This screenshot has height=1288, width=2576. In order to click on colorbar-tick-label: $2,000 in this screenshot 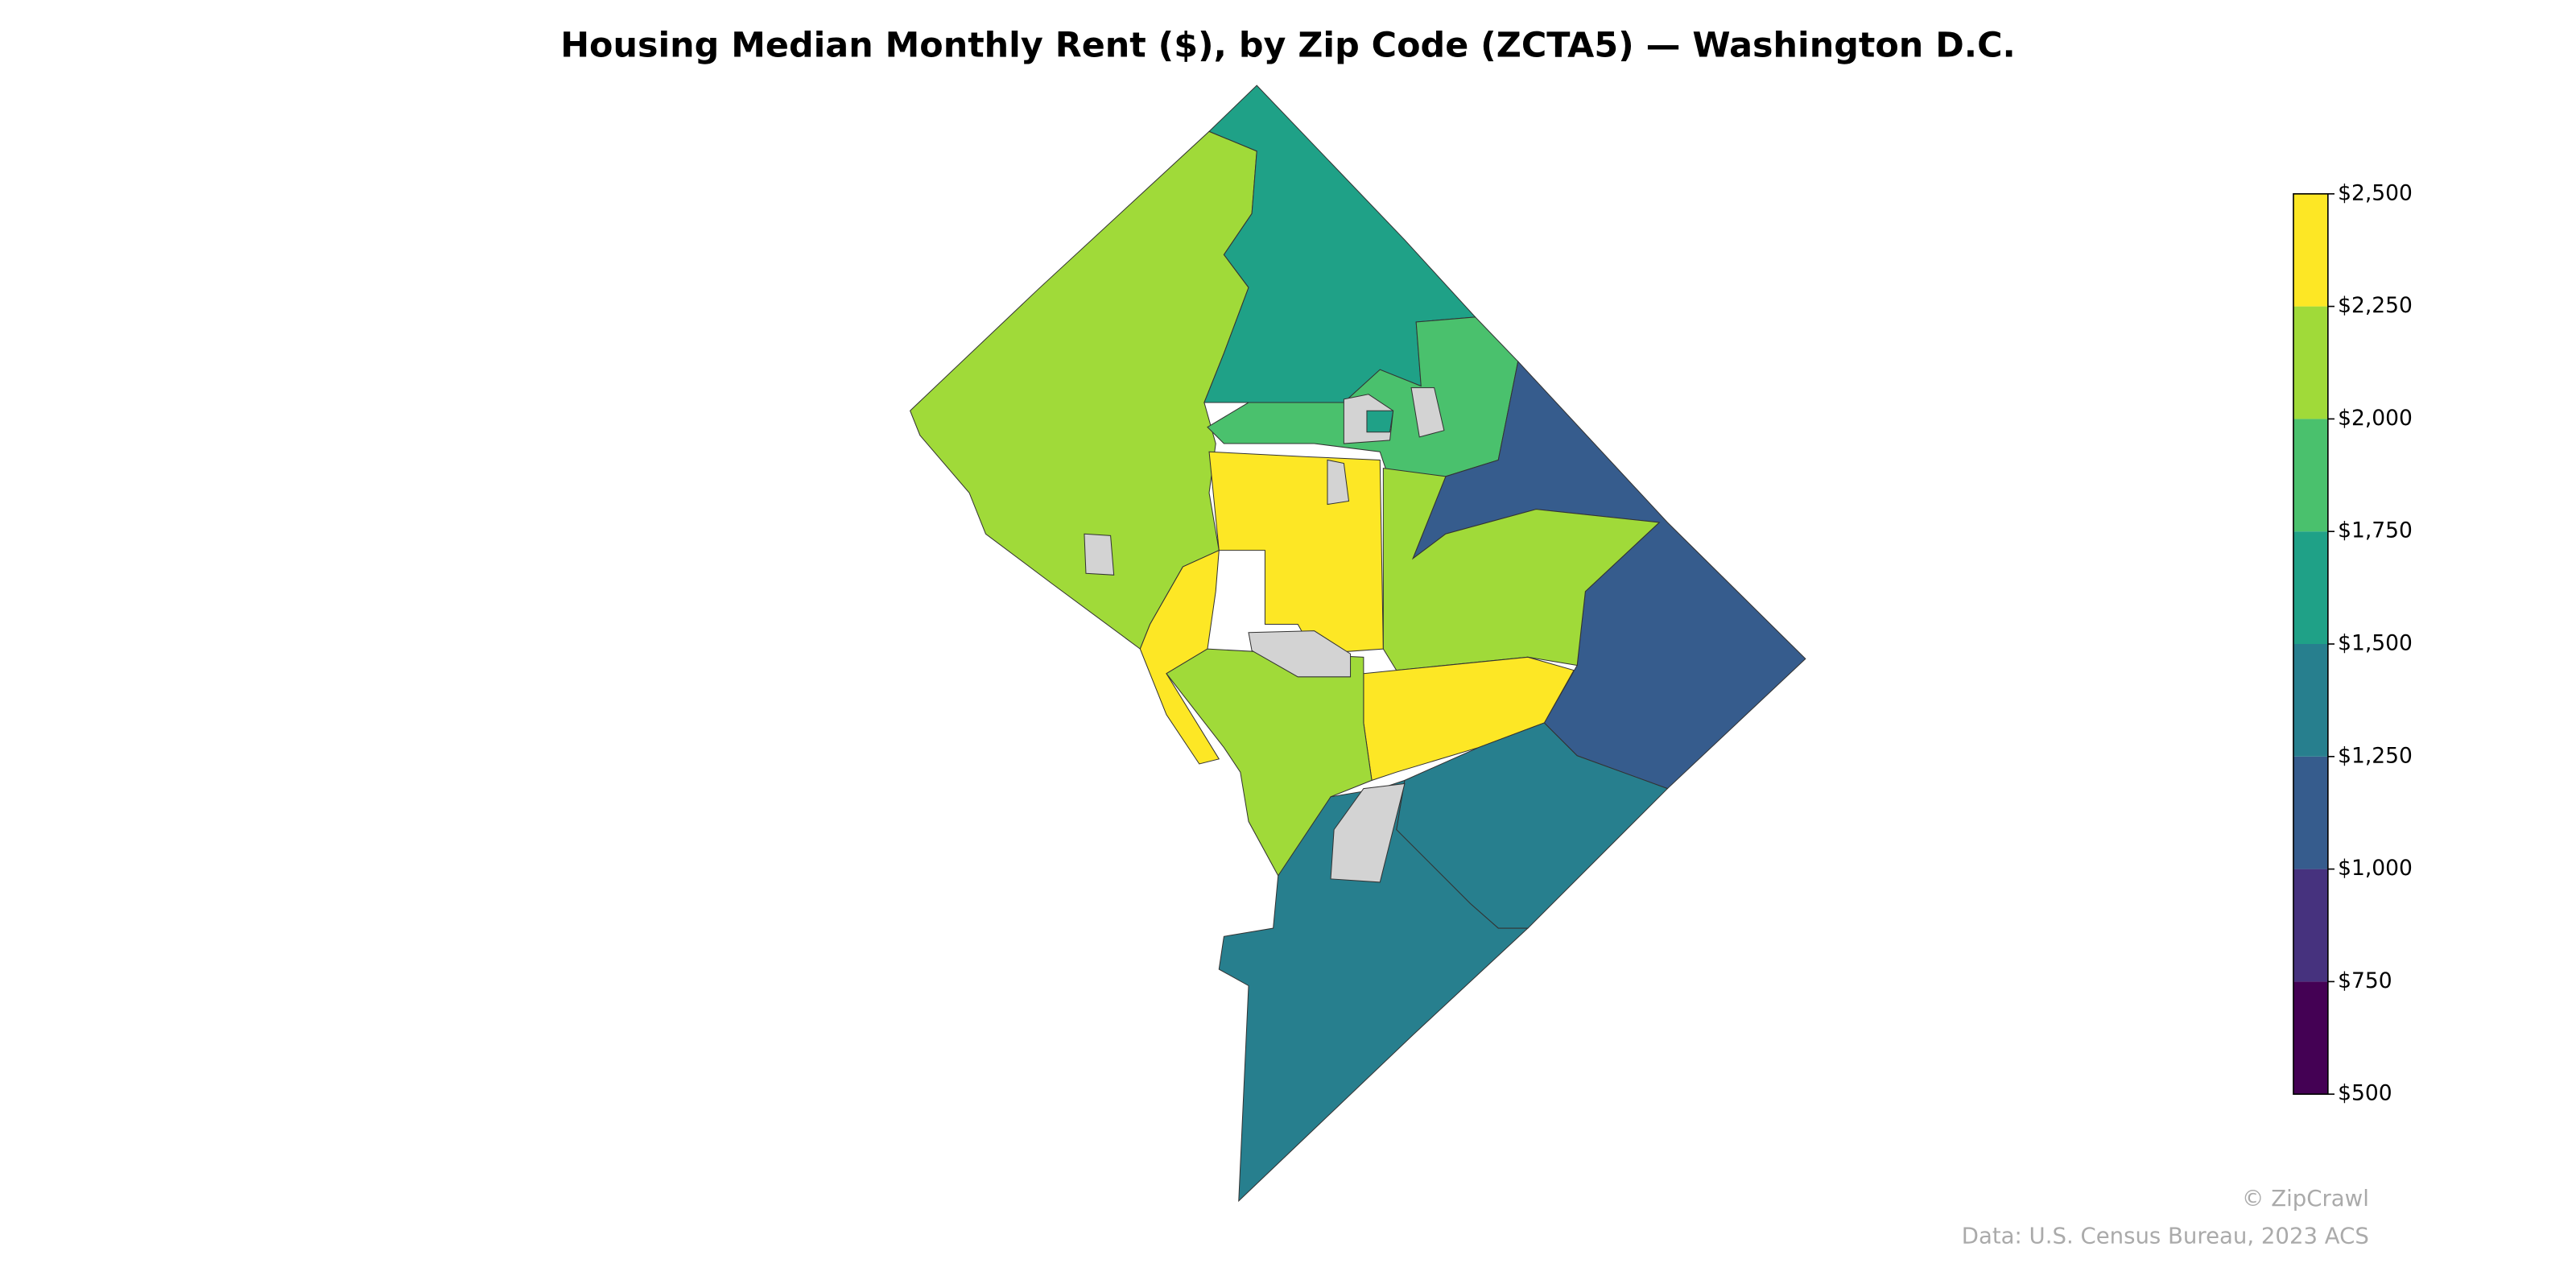, I will do `click(2375, 418)`.